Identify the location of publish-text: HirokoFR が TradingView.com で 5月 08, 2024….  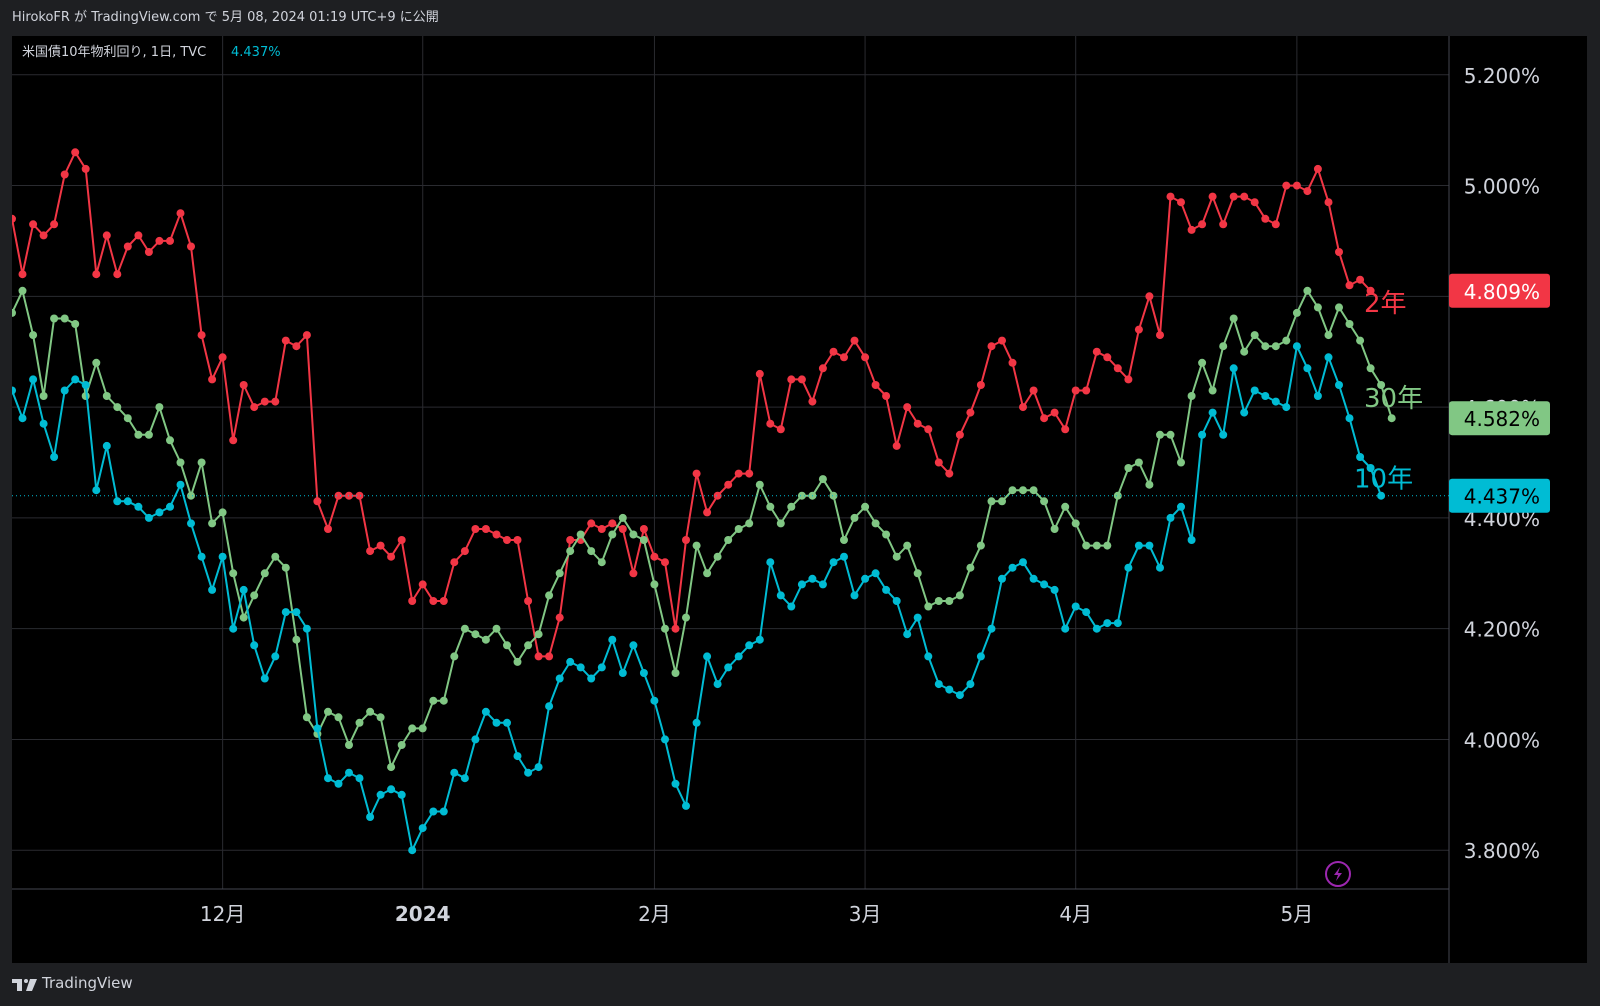
(225, 17).